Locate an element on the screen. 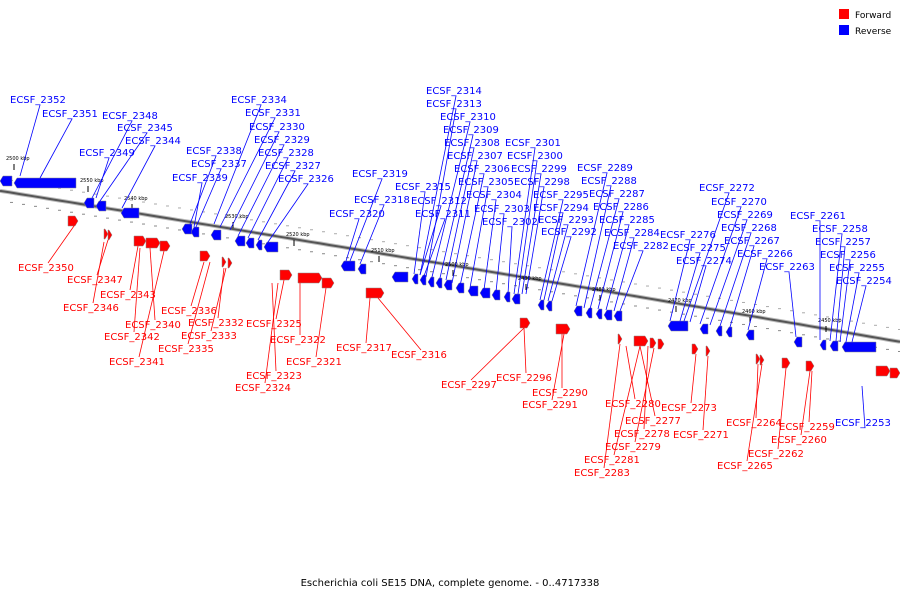 This screenshot has width=900, height=600. forward-gene-label: ECSF_2291 is located at coordinates (550, 405).